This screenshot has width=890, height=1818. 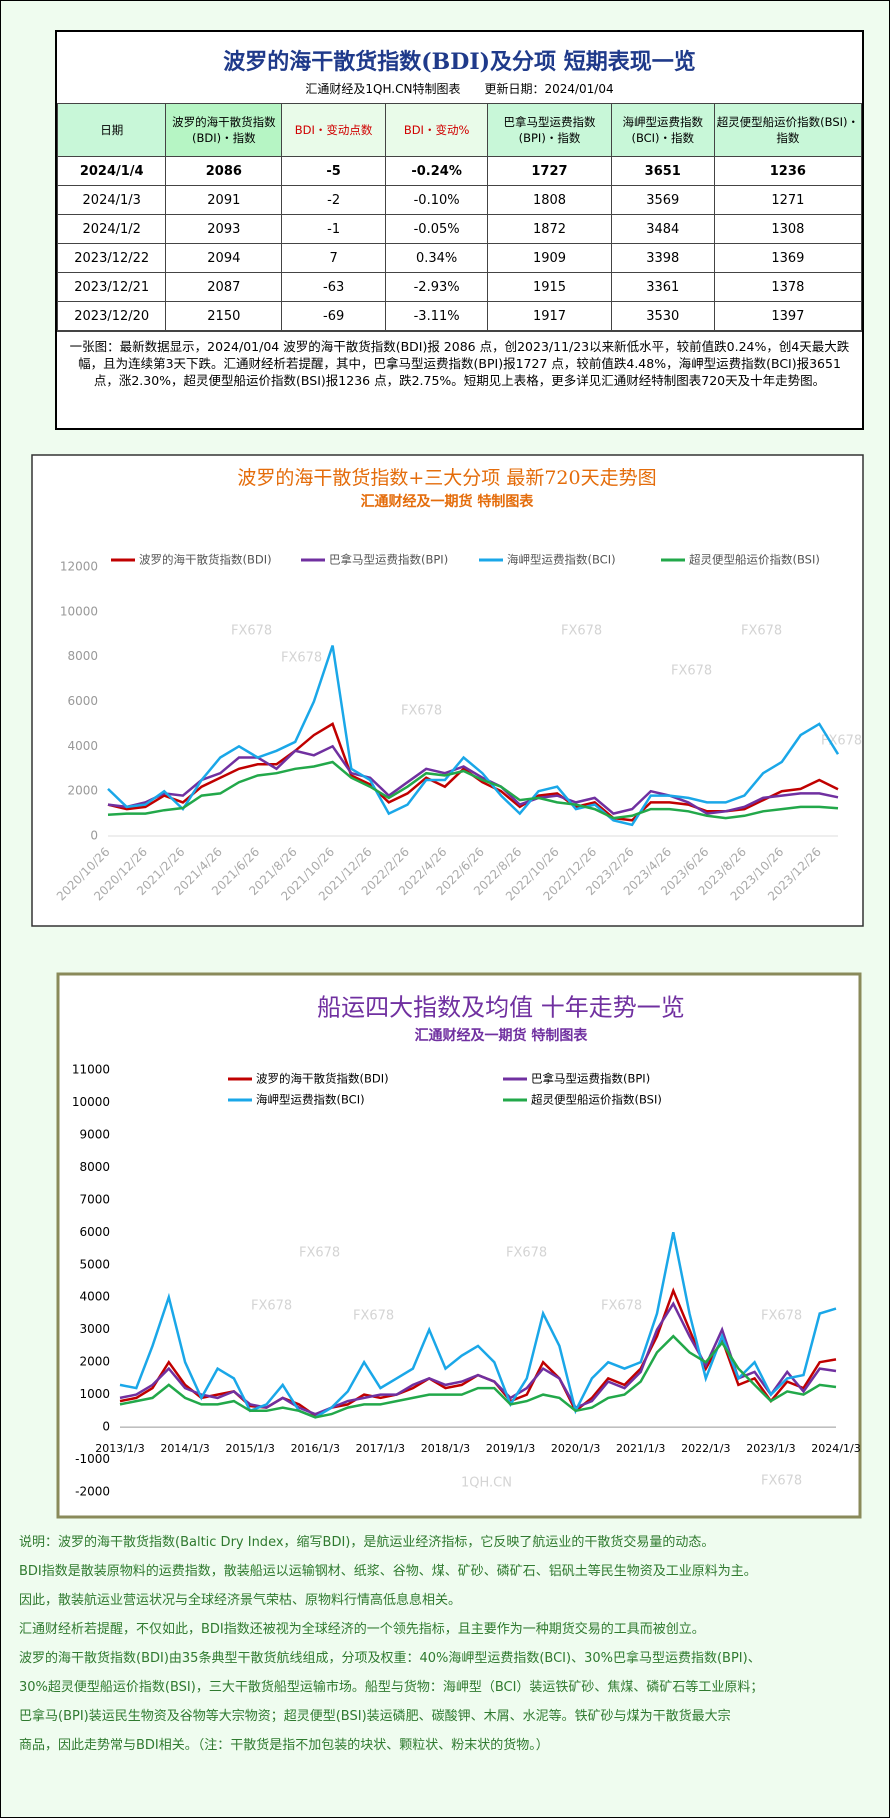 I want to click on x-tick-label: 2014/1/3, so click(x=184, y=1448).